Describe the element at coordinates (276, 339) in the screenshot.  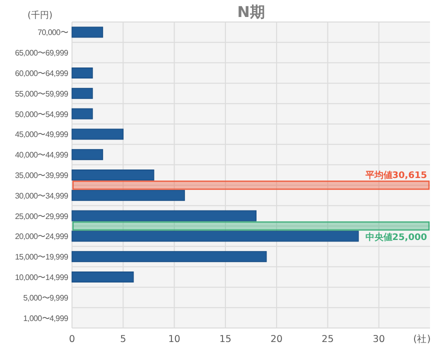
I see `x-tick-label: 20` at that location.